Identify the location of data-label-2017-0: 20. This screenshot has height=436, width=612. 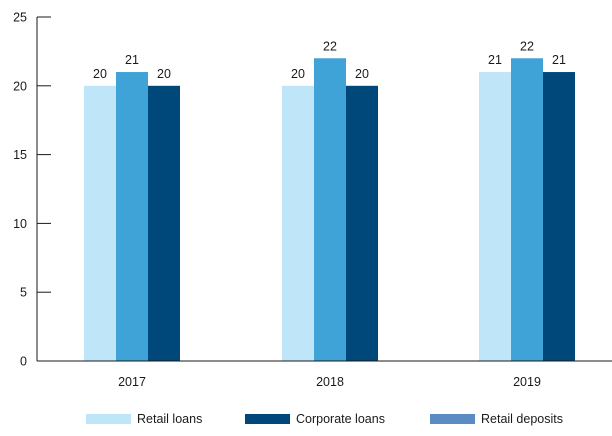
(100, 74).